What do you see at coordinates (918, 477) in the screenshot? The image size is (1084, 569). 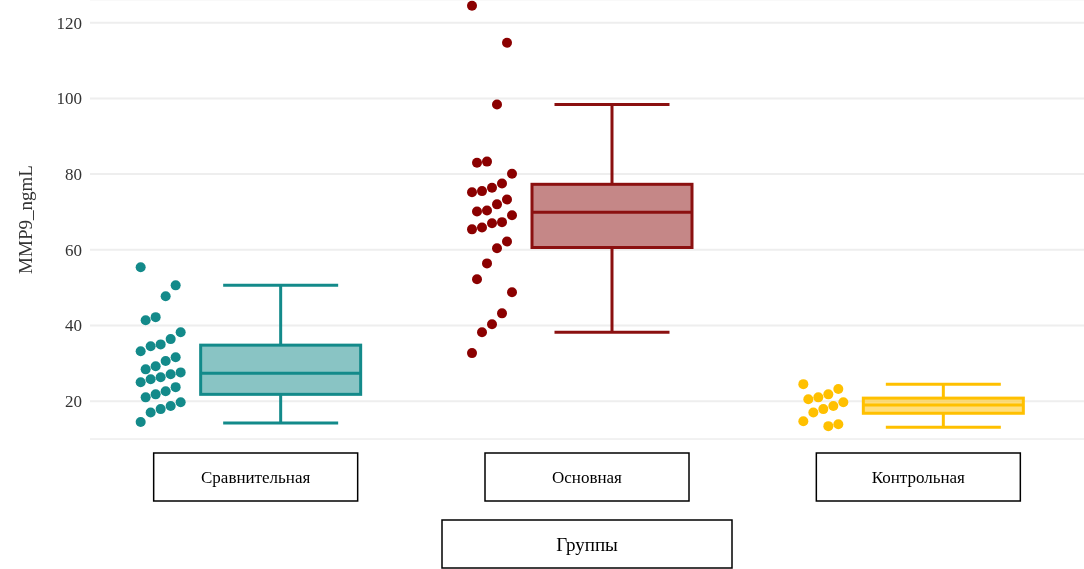 I see `x-tick-label: Контрольная` at bounding box center [918, 477].